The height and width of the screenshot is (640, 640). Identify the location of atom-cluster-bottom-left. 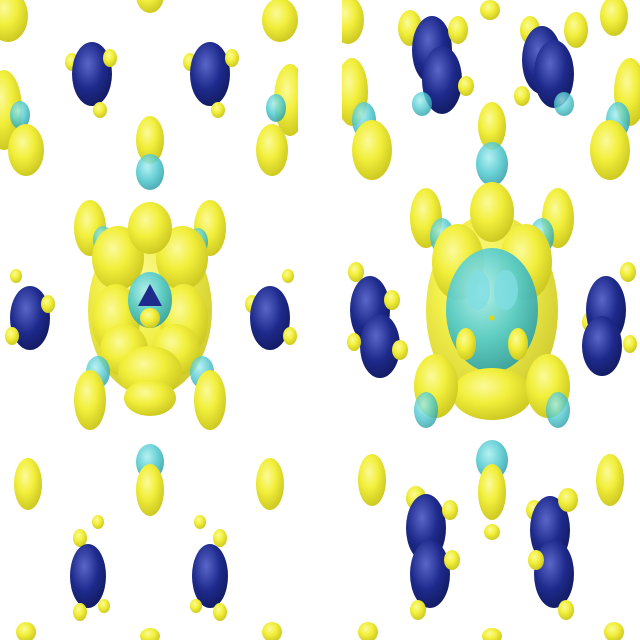
(90, 568).